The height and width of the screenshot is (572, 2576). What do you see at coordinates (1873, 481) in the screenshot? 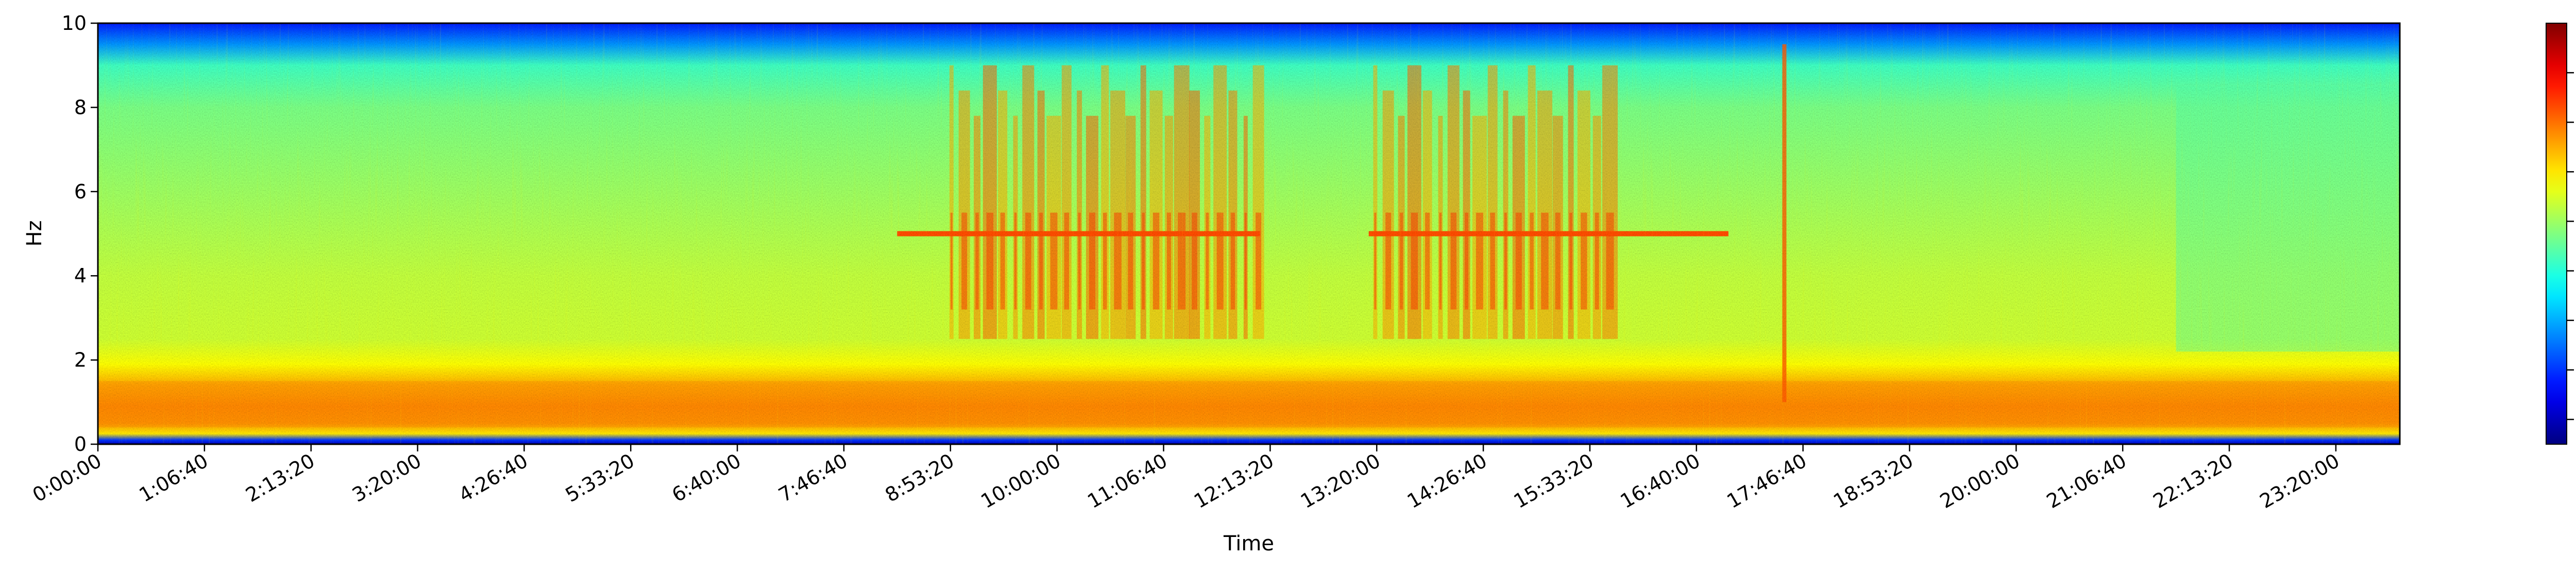
I see `x-tick-label: 18:53:20` at bounding box center [1873, 481].